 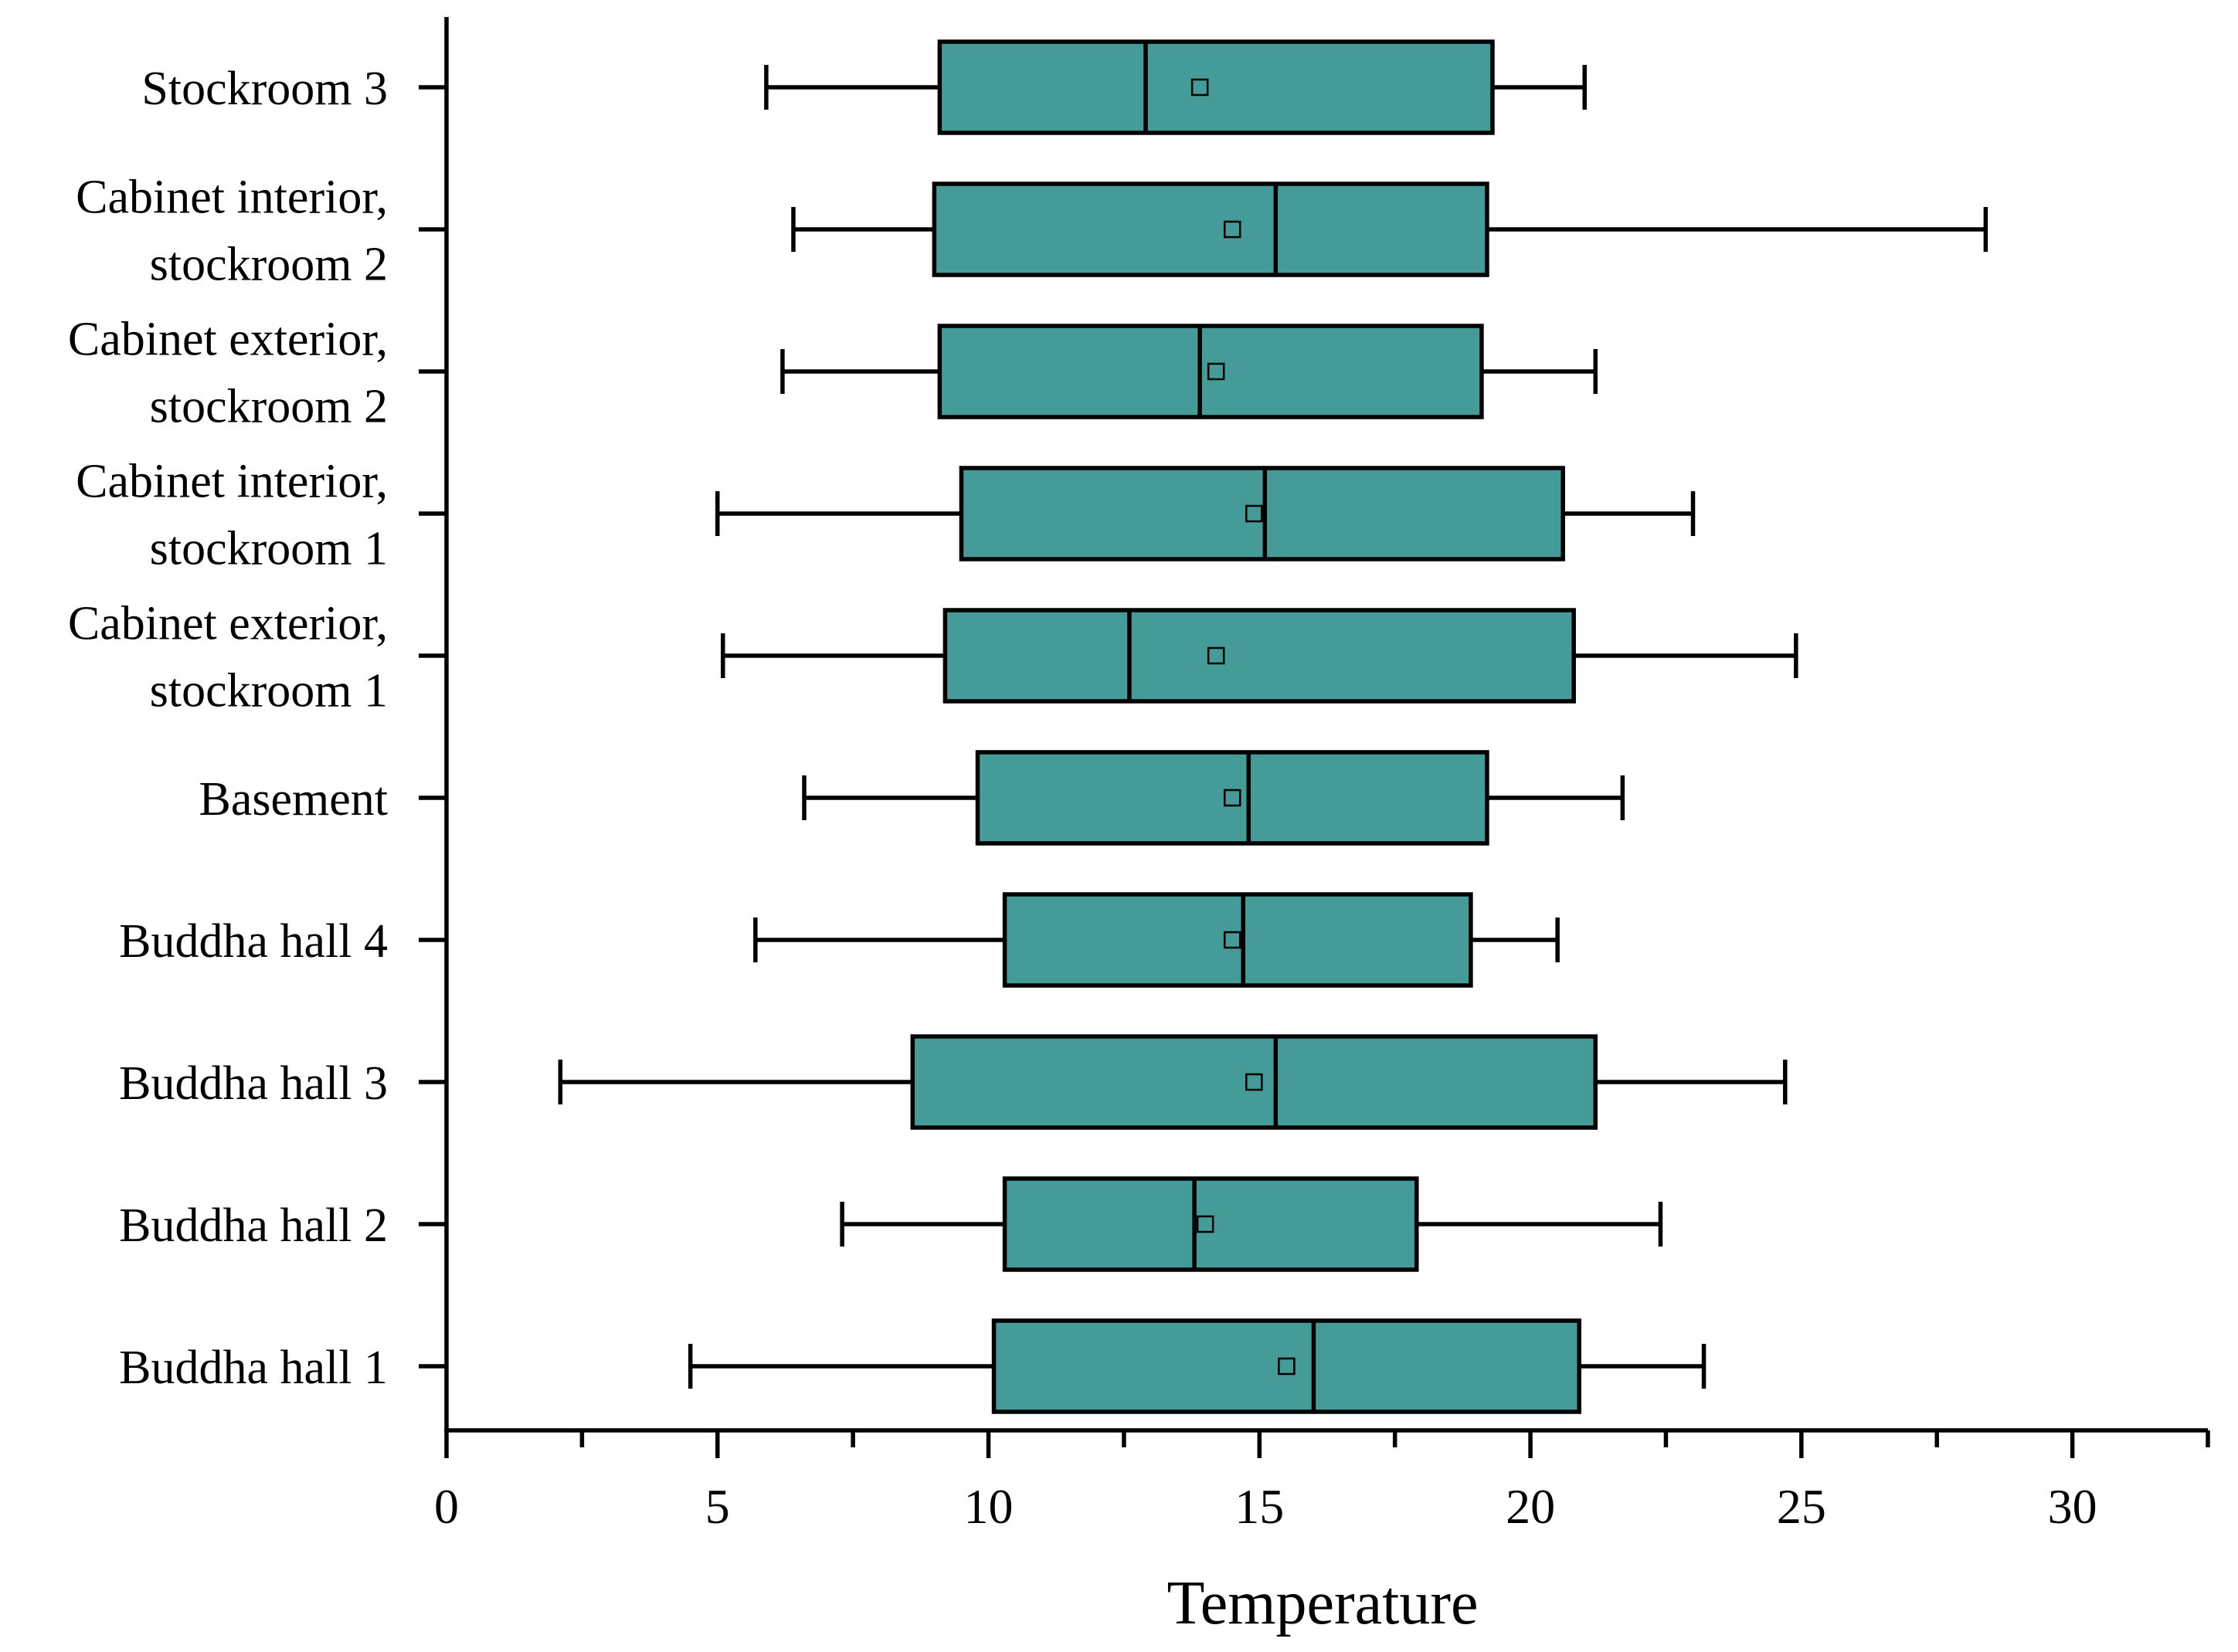 What do you see at coordinates (228, 373) in the screenshot?
I see `y-tick-label-2: Cabinet exterior, stockroom 2` at bounding box center [228, 373].